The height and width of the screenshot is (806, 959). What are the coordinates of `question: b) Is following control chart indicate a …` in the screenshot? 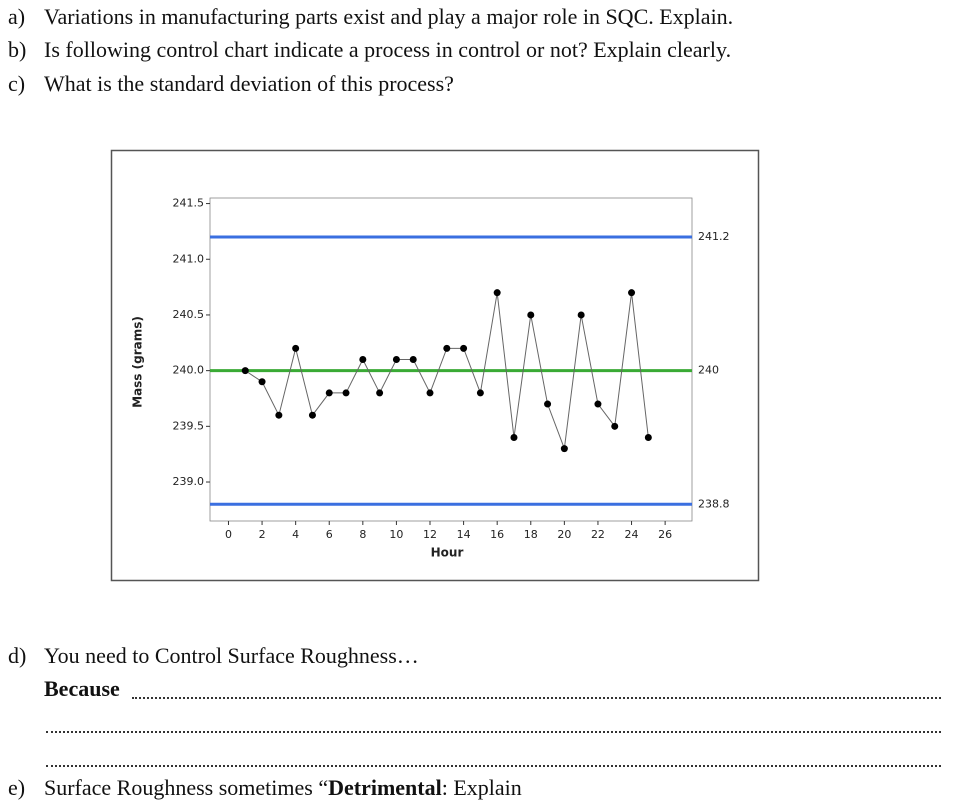 It's located at (369, 50).